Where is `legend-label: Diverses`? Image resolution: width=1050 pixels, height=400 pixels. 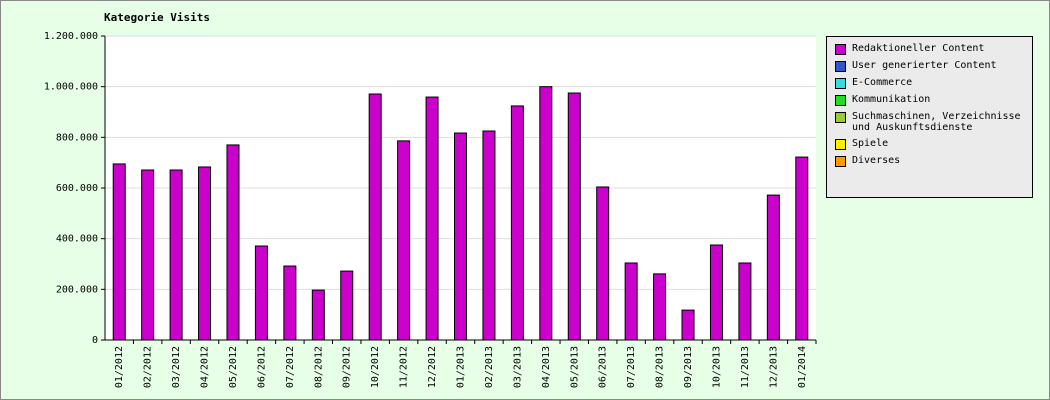 legend-label: Diverses is located at coordinates (876, 160).